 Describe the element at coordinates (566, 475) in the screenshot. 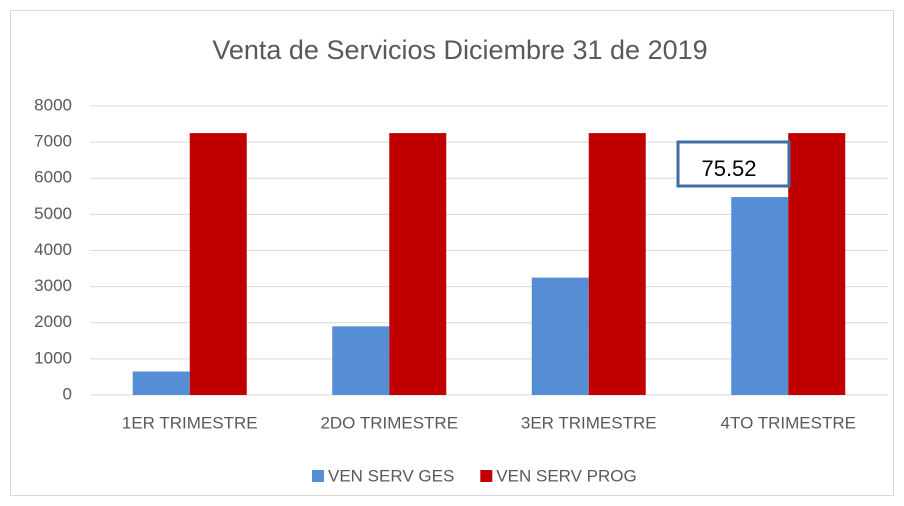

I see `legend-label: VEN SERV PROG` at that location.